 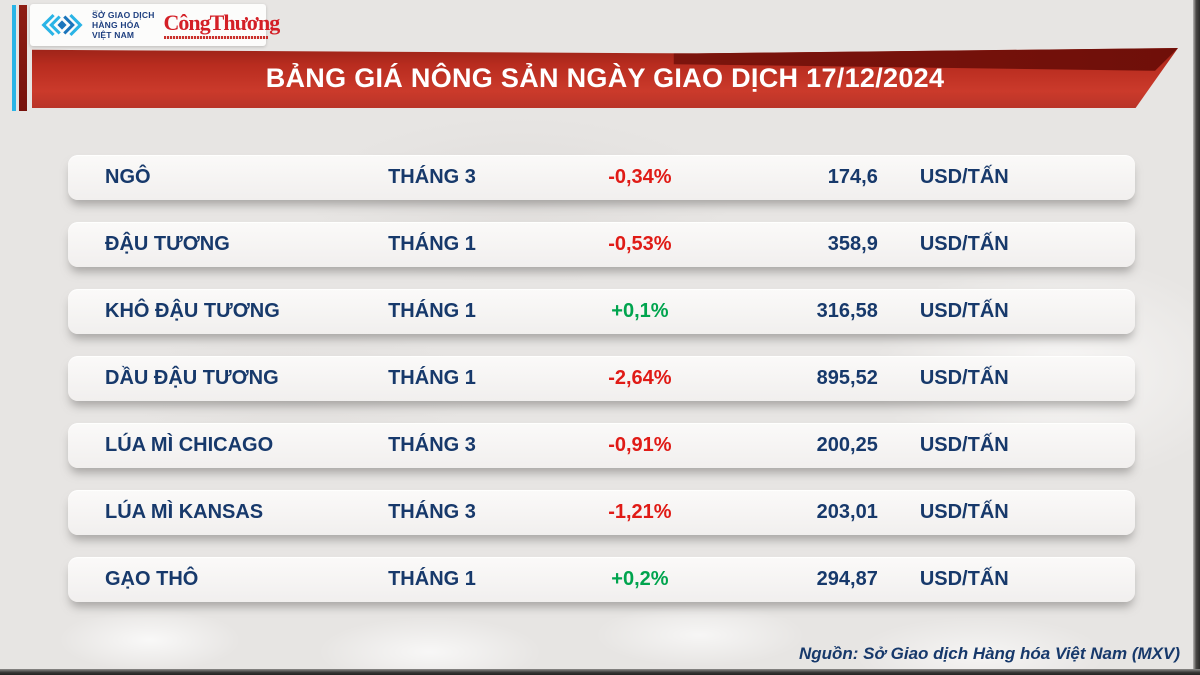 I want to click on change-percent: +0,2%, so click(x=640, y=579).